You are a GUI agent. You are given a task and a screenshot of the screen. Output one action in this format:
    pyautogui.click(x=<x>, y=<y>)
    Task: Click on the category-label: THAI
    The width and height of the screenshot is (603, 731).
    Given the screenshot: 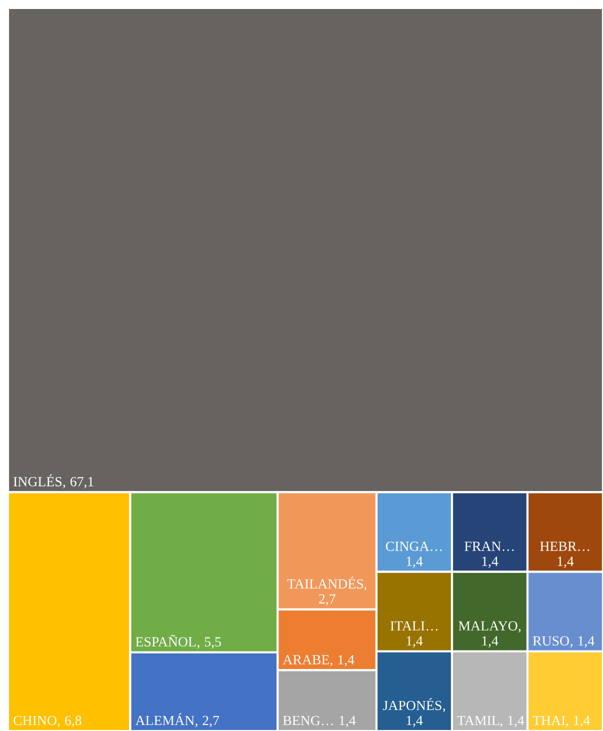 What is the action you would take?
    pyautogui.click(x=549, y=721)
    